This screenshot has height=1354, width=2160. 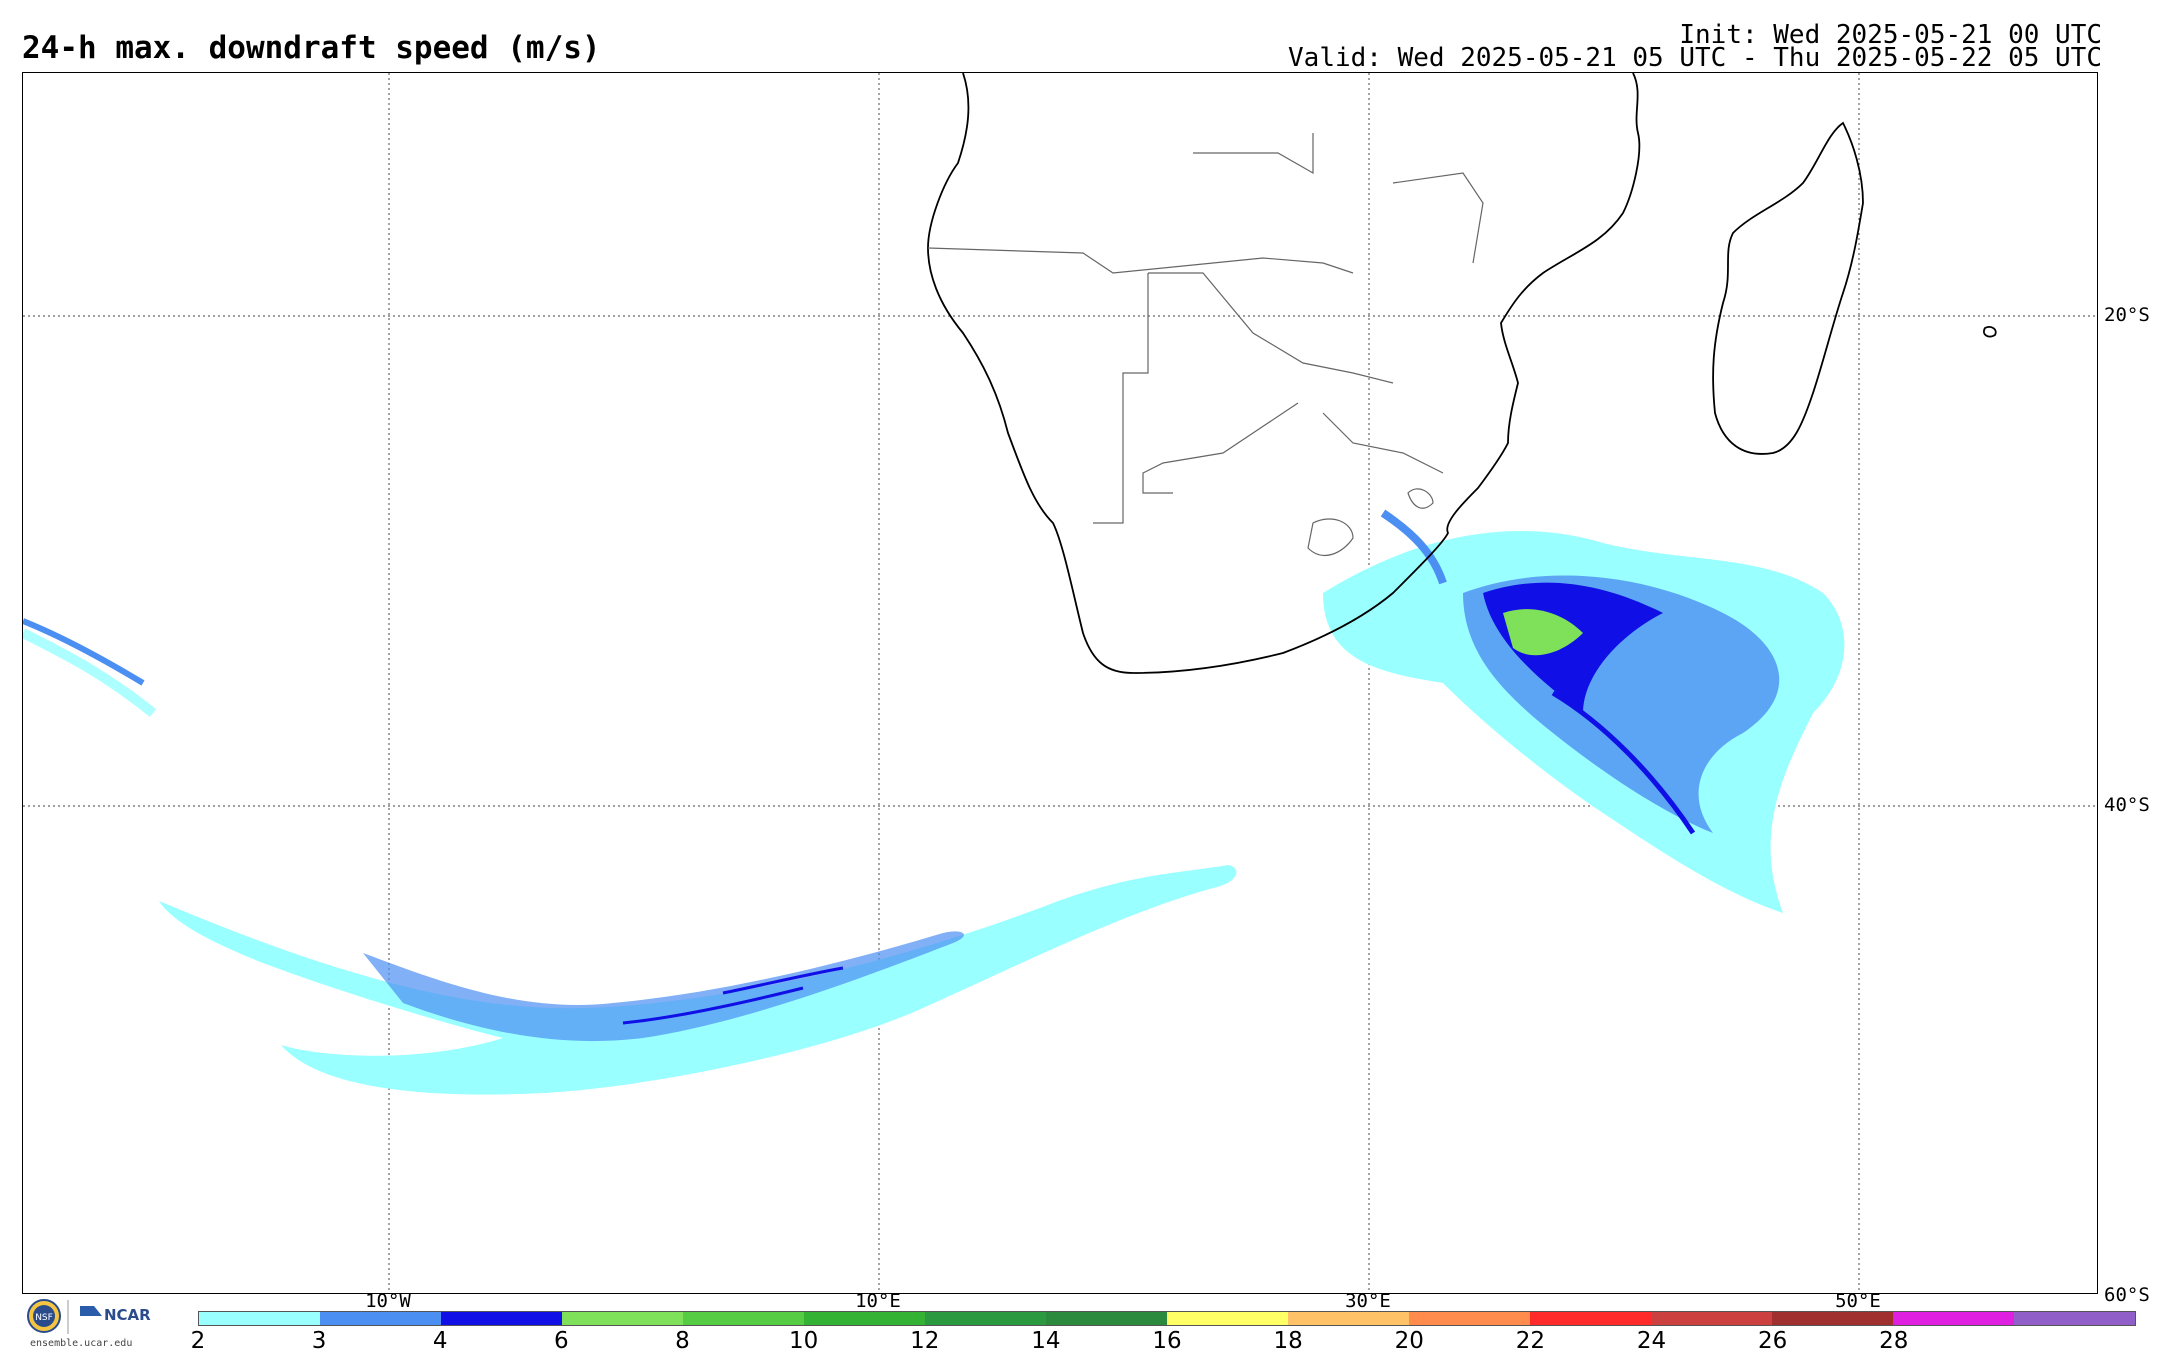 What do you see at coordinates (1890, 35) in the screenshot?
I see `init-time: Init: Wed 2025-05-21 00 UTC` at bounding box center [1890, 35].